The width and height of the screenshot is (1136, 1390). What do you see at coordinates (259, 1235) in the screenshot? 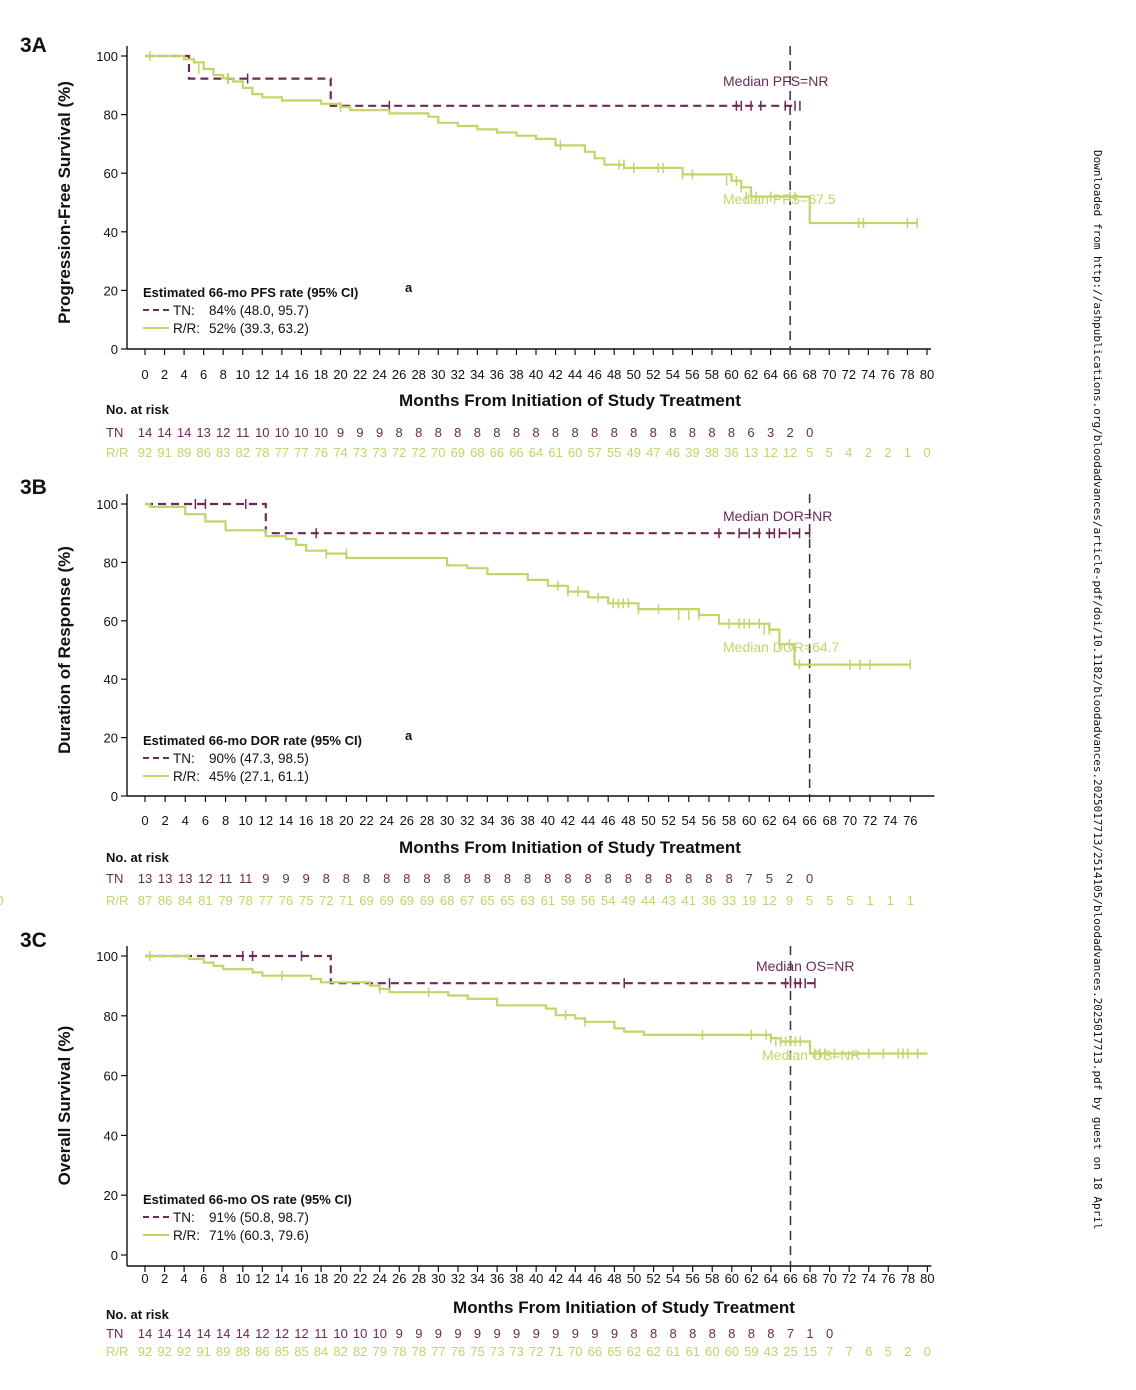
I see `legend-value-rr: 71% (60.3, 79.6)` at bounding box center [259, 1235].